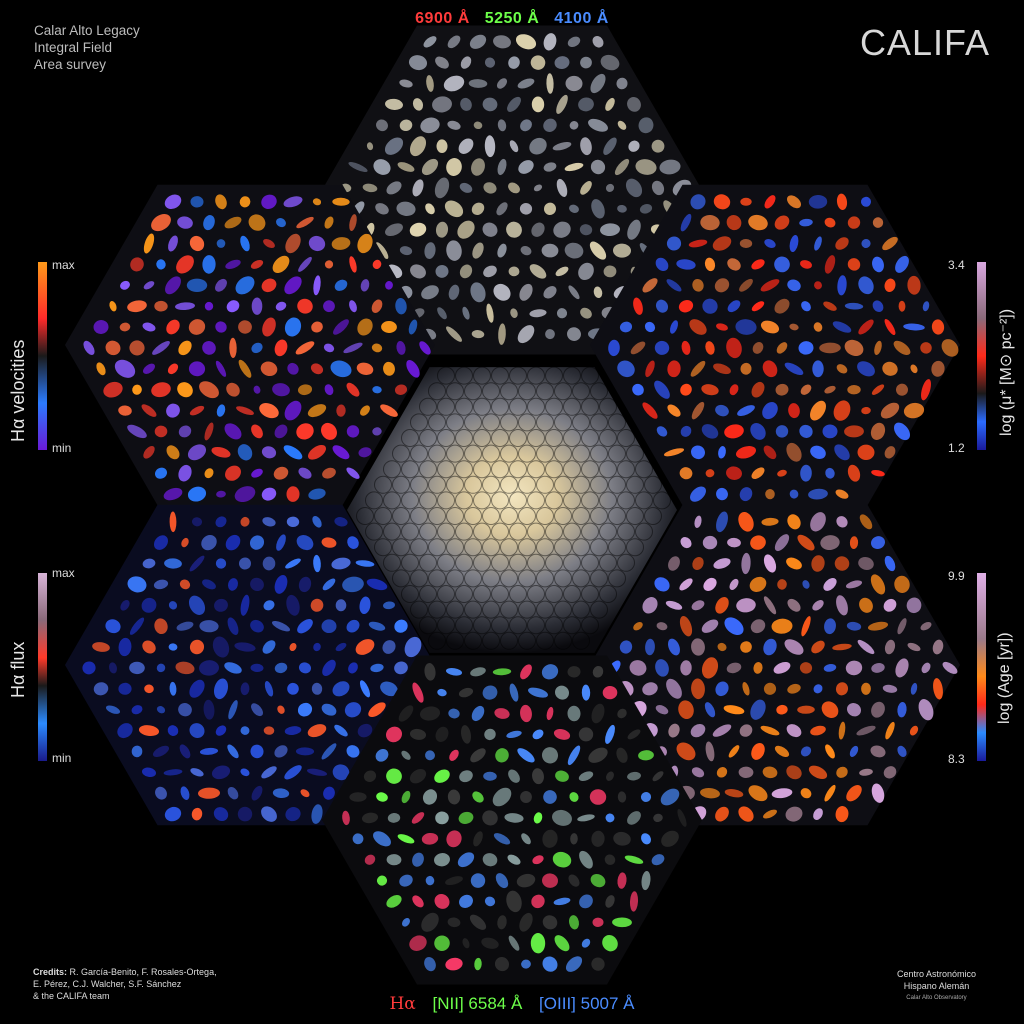 Image resolution: width=1024 pixels, height=1024 pixels. What do you see at coordinates (924, 42) in the screenshot?
I see `califa-logo-text: CALIFA` at bounding box center [924, 42].